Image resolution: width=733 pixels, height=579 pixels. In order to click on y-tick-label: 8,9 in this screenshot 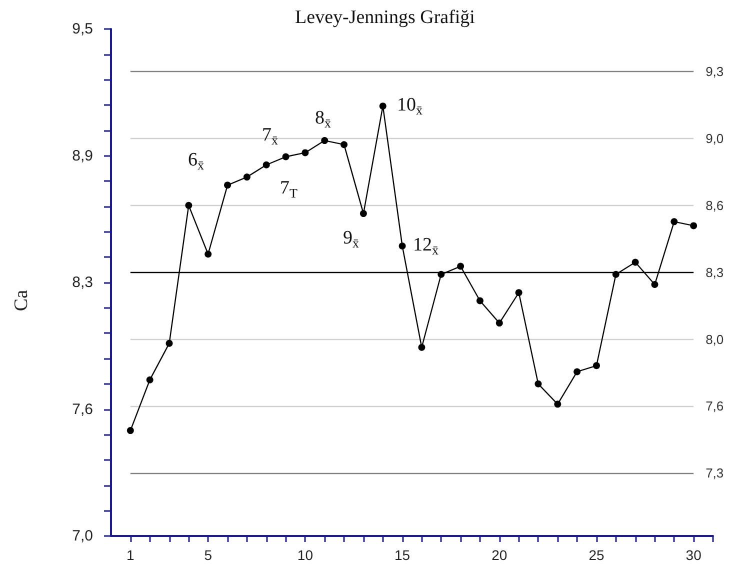, I will do `click(82, 155)`.